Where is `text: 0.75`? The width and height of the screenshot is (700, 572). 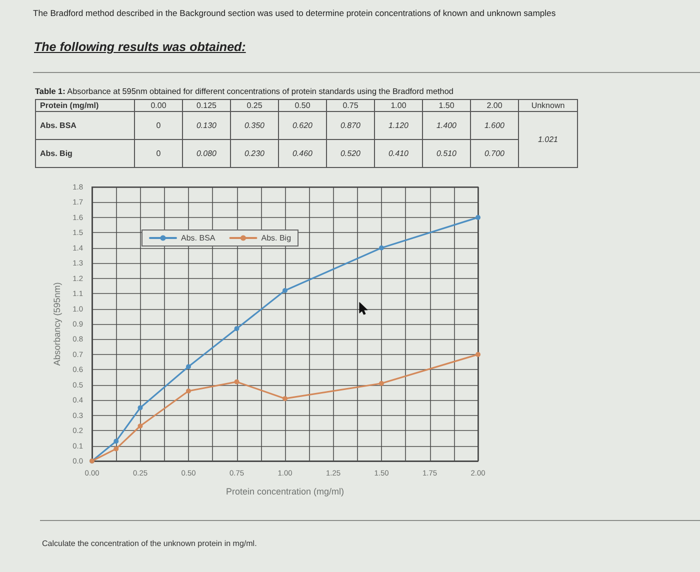
text: 0.75 is located at coordinates (350, 106).